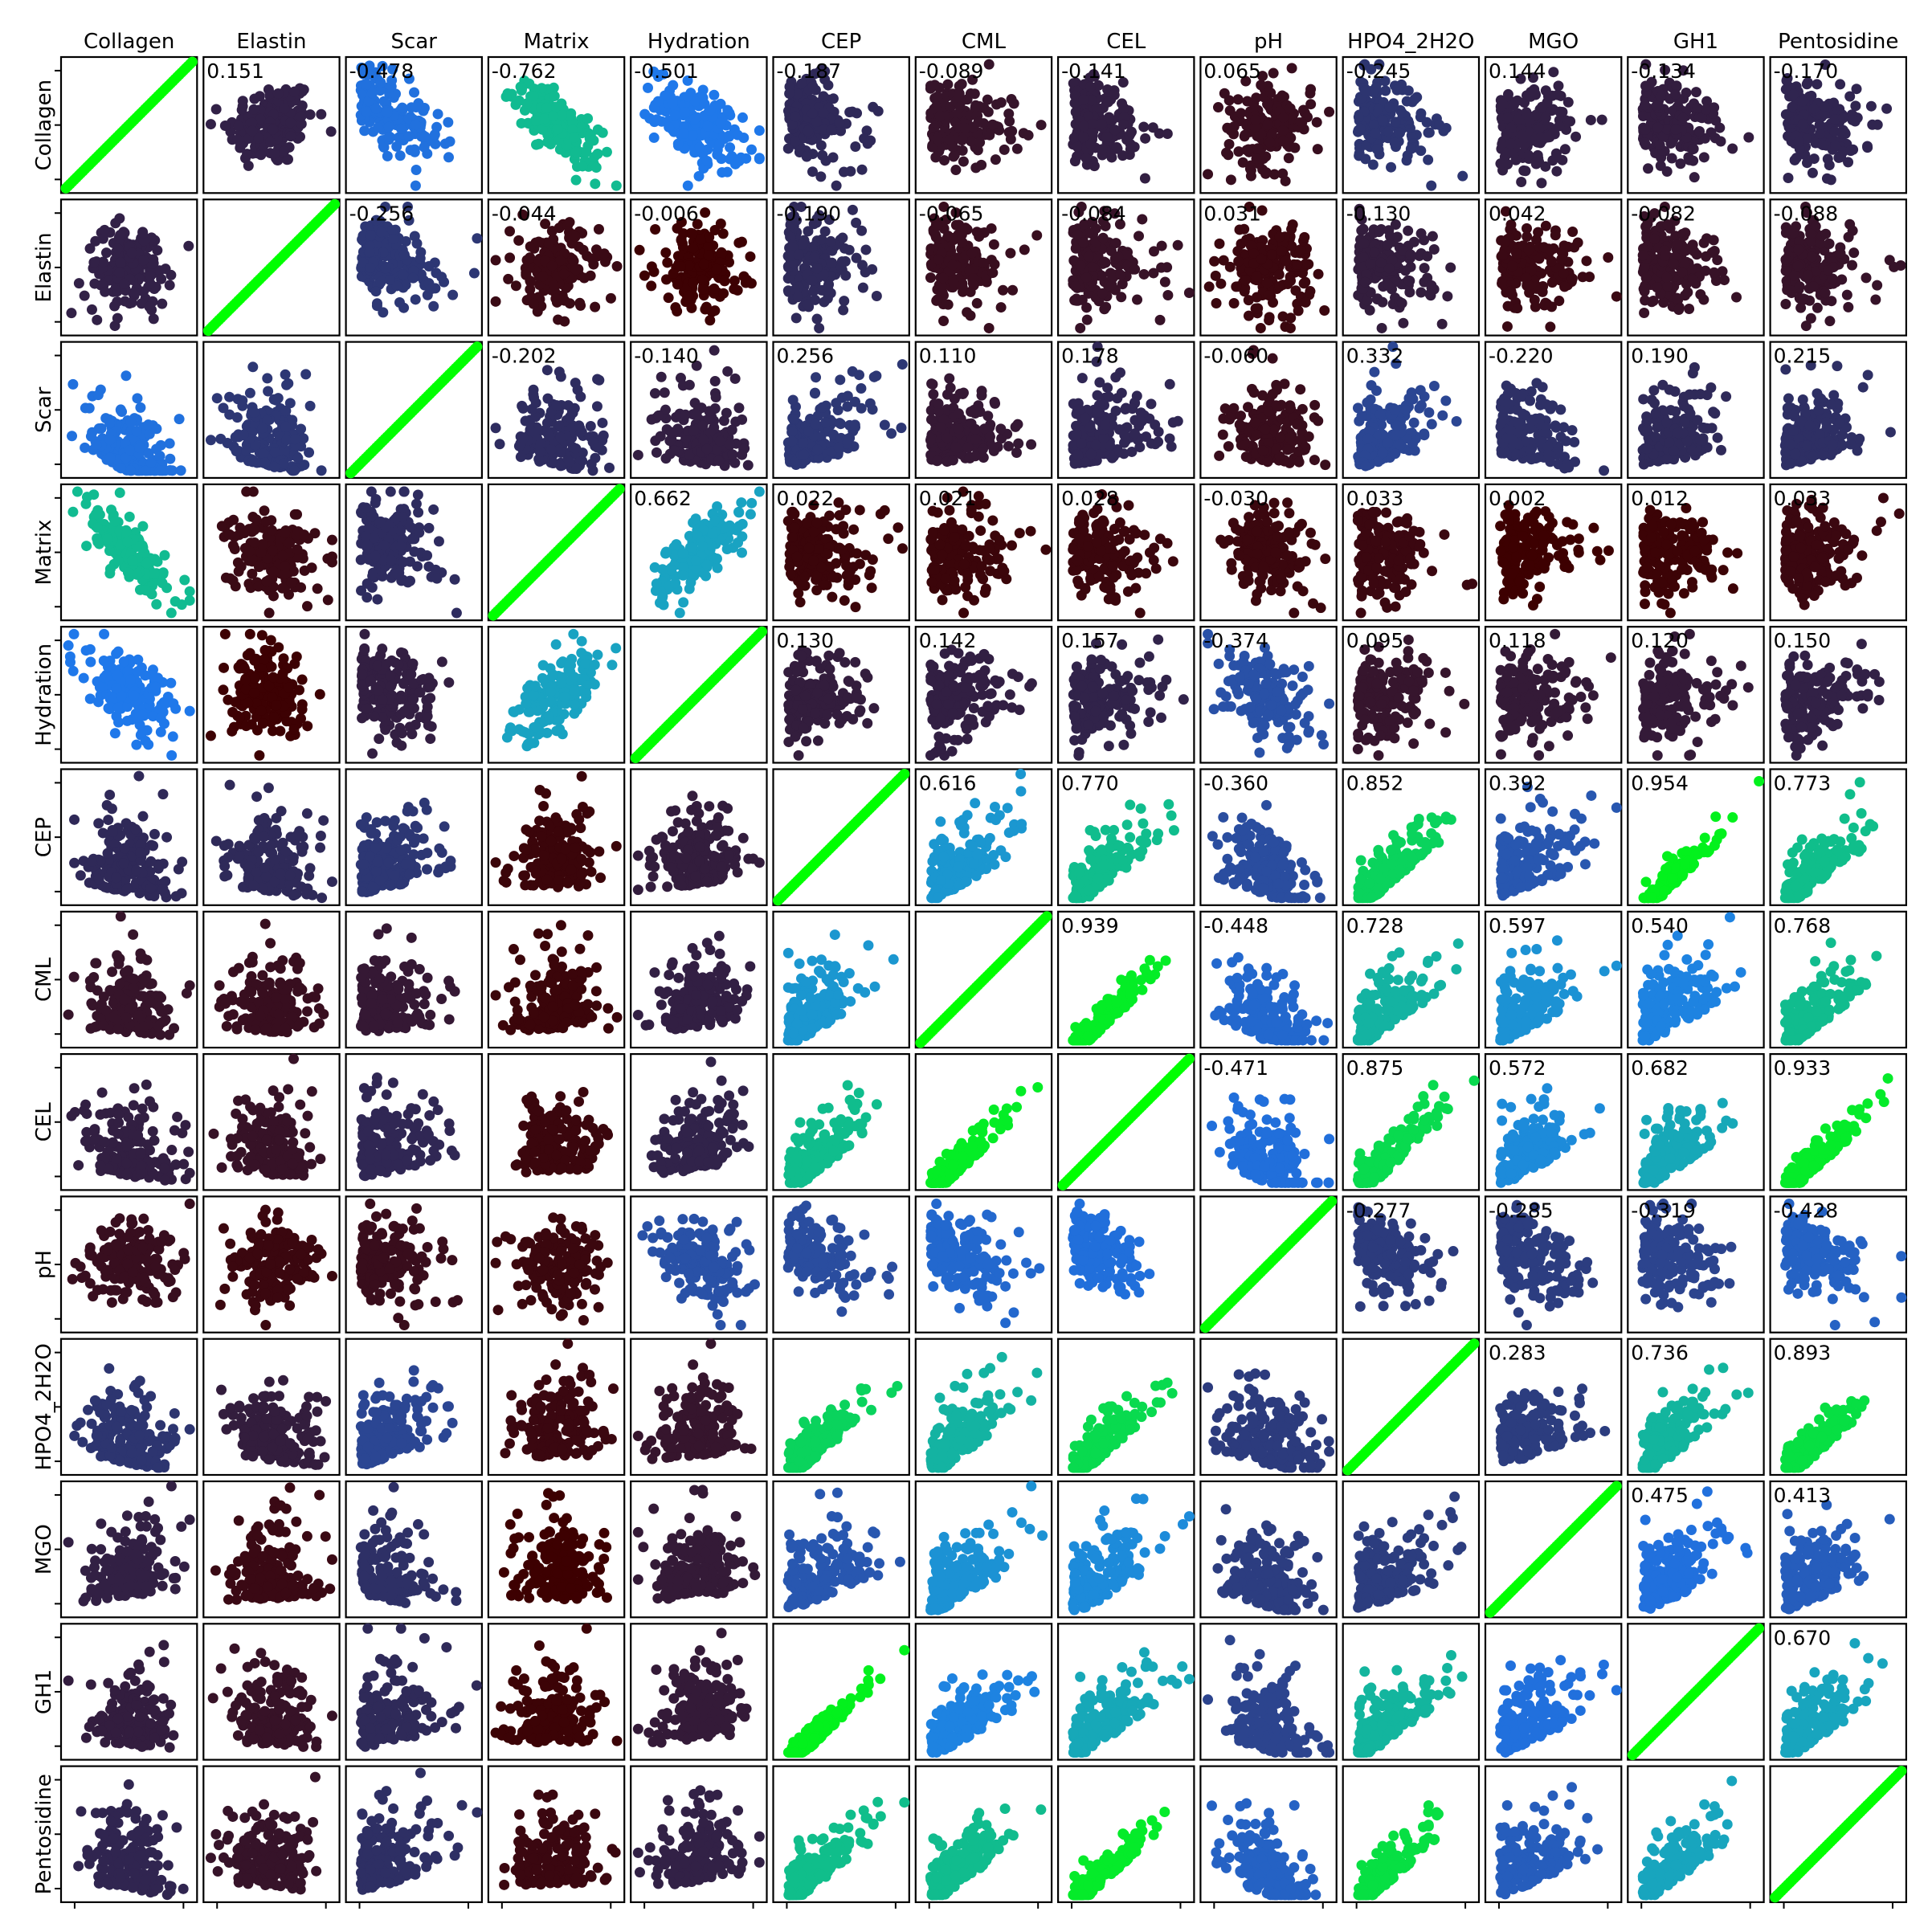 The height and width of the screenshot is (1932, 1928). Describe the element at coordinates (524, 213) in the screenshot. I see `correlation-label: -0.044` at that location.